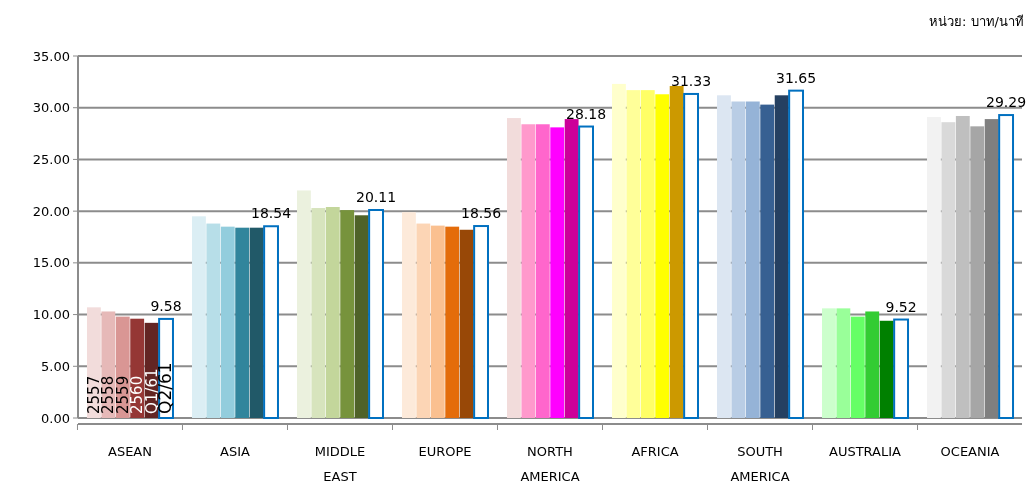 The height and width of the screenshot is (501, 1036). Describe the element at coordinates (51, 315) in the screenshot. I see `y-tick-label: 10.00` at that location.